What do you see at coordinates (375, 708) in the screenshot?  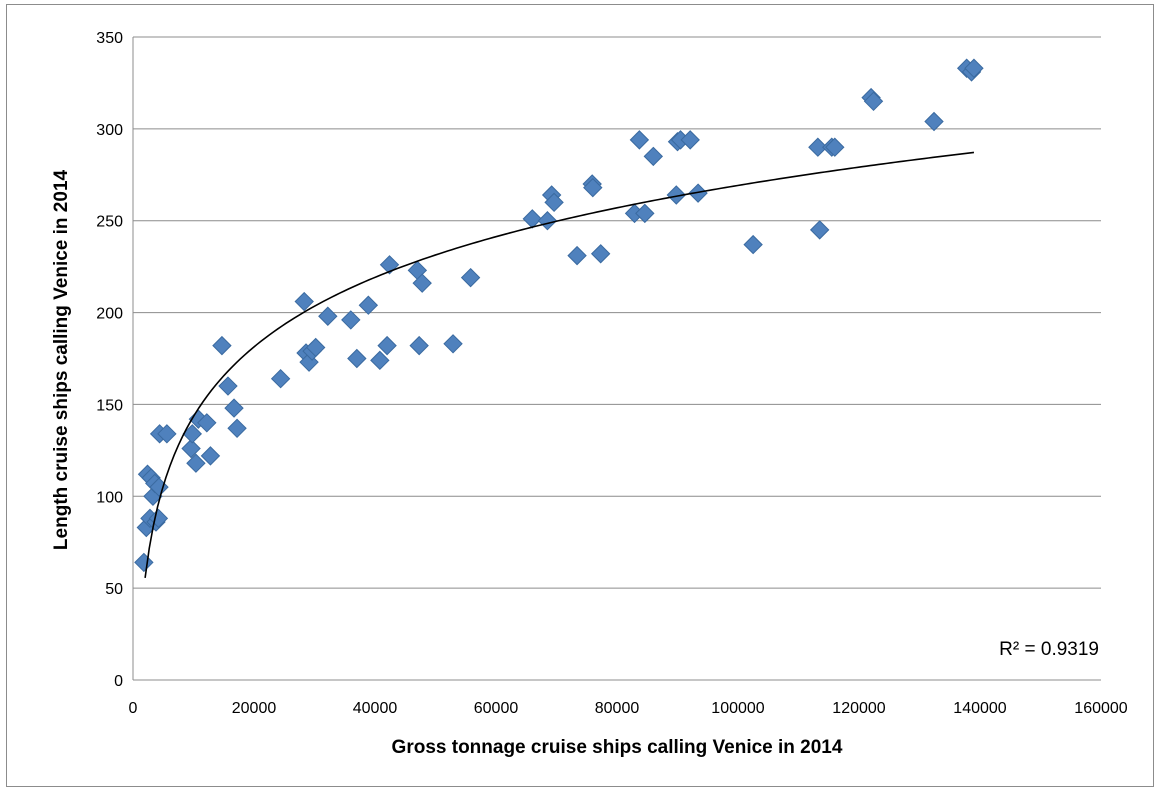 I see `x-tick-label: 40000` at bounding box center [375, 708].